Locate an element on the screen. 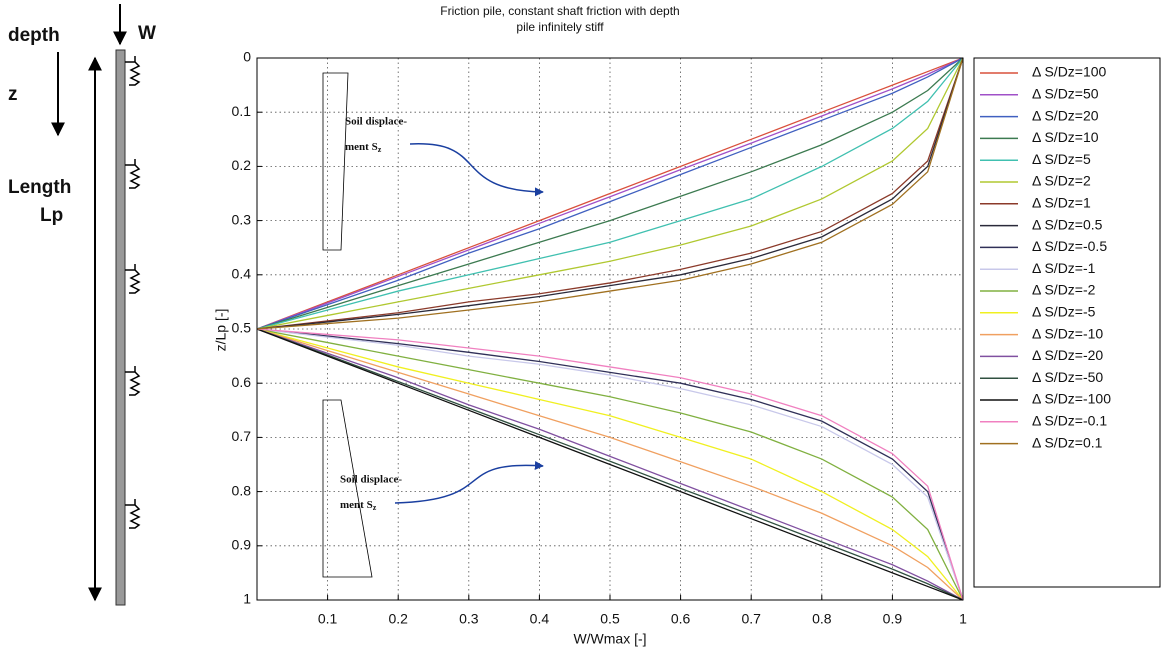  y-tick-label: 0.5 is located at coordinates (242, 328).